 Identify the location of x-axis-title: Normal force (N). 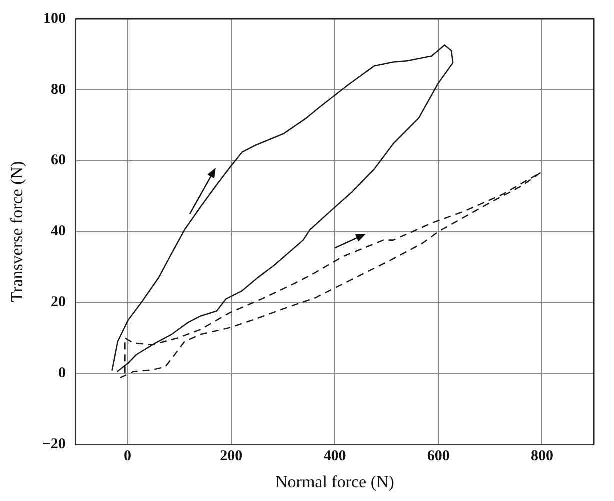
(334, 482).